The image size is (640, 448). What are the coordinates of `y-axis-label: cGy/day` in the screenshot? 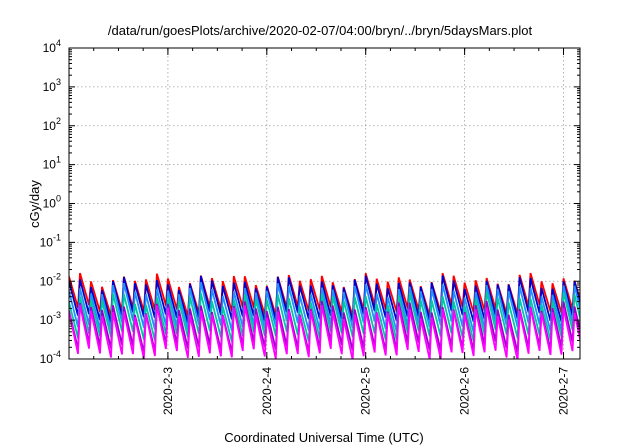 It's located at (34, 204).